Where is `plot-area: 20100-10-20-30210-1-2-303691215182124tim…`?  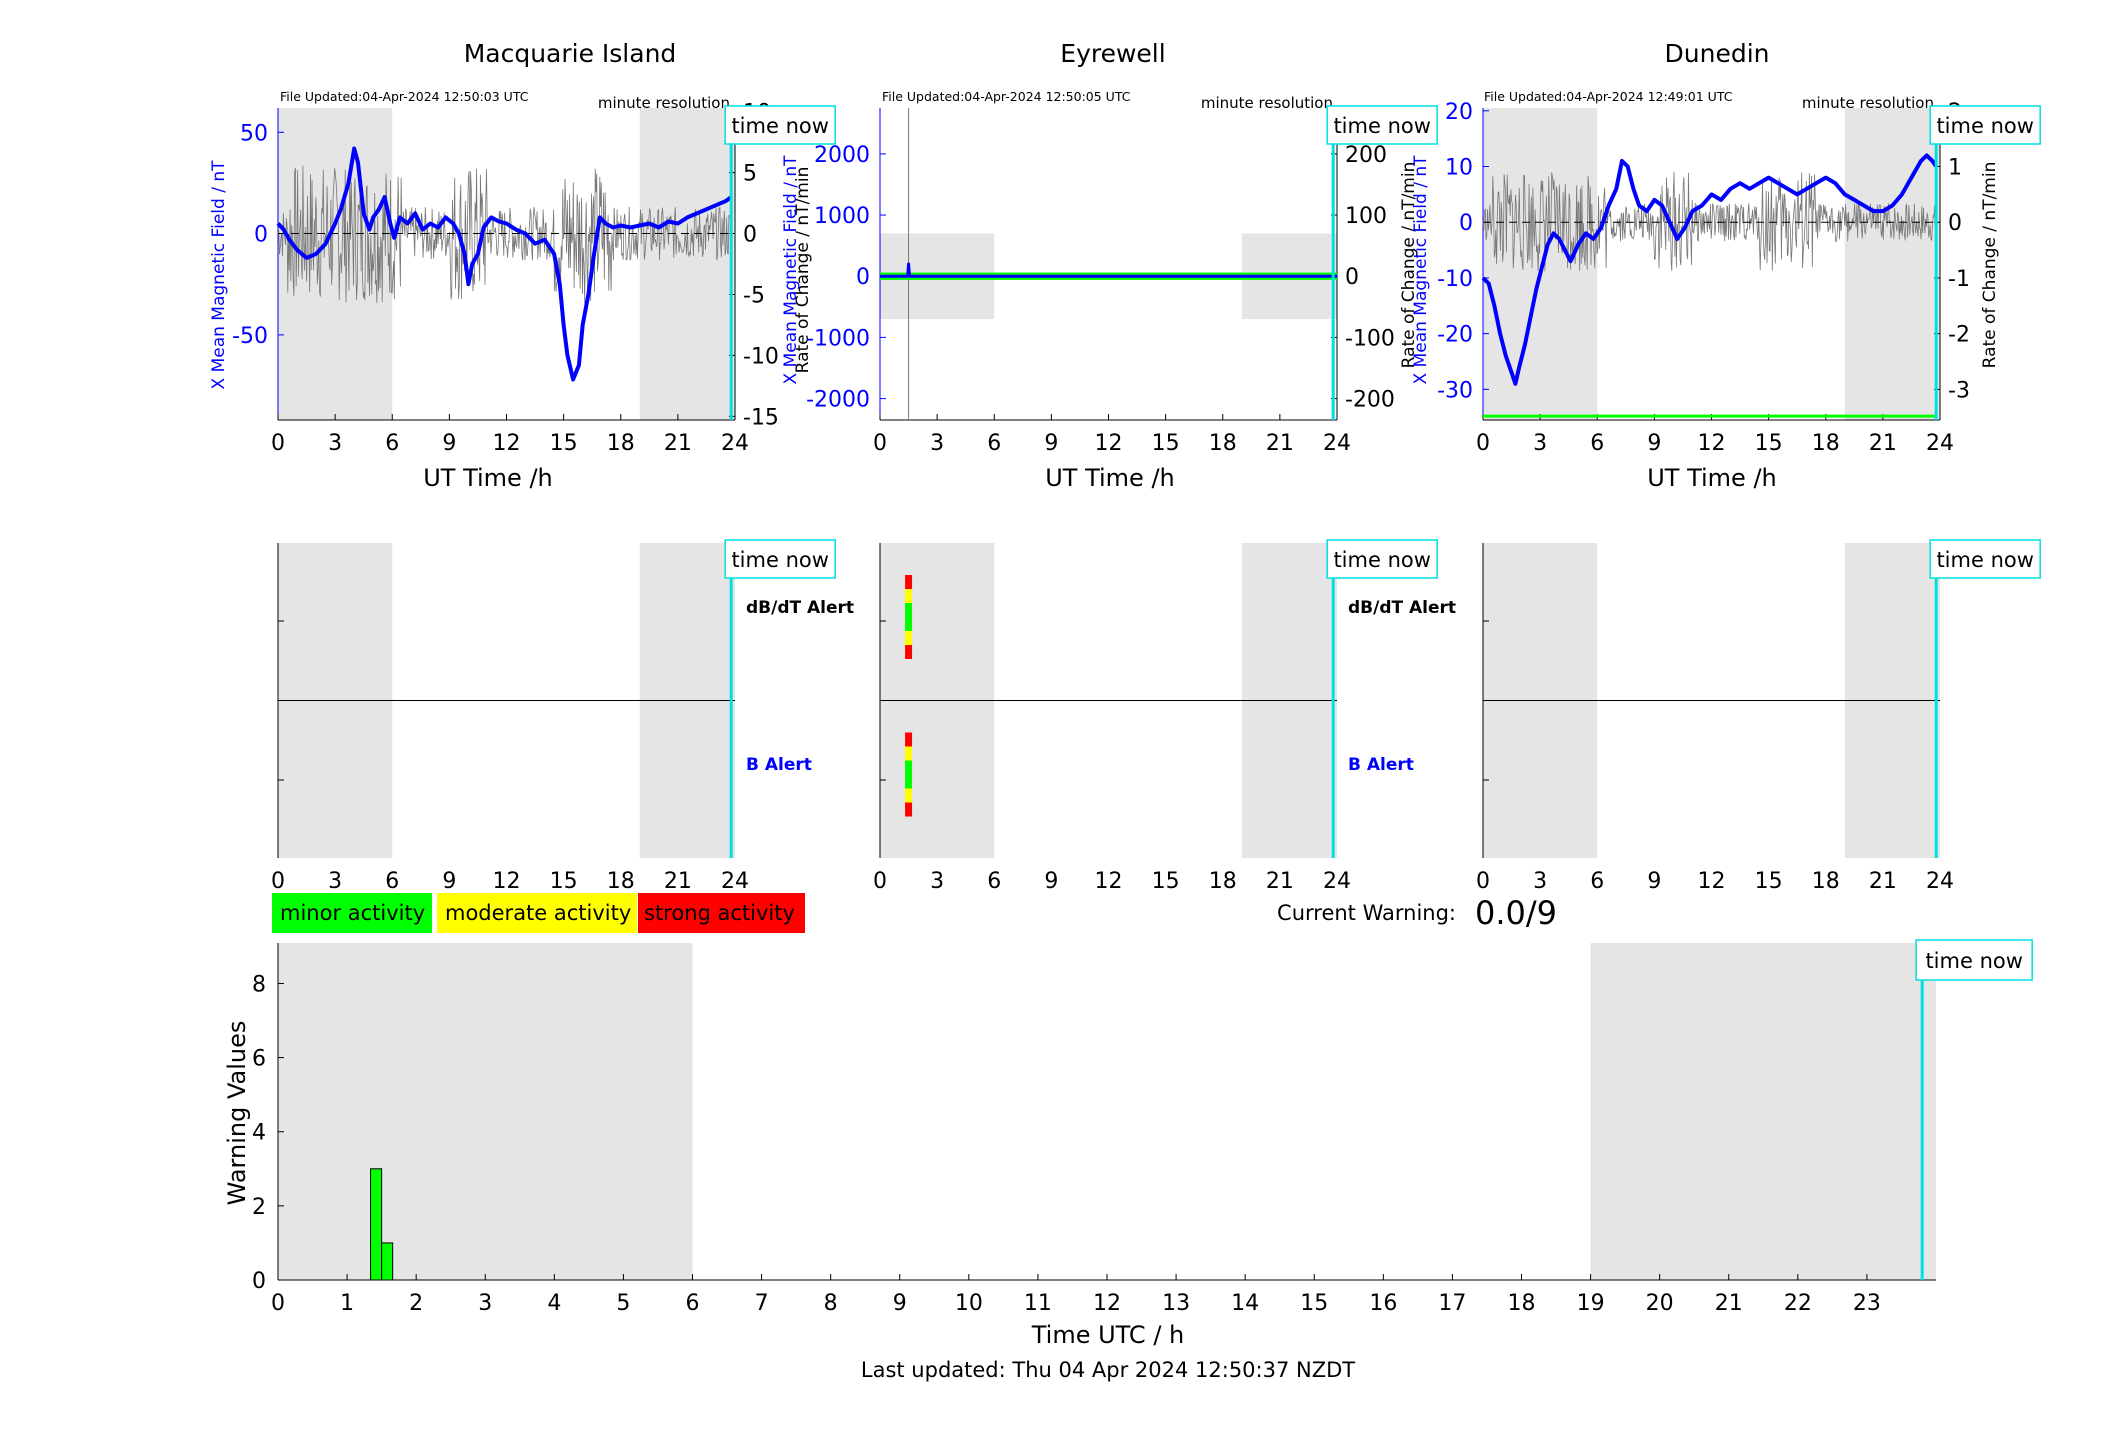 plot-area: 20100-10-20-30210-1-2-303691215182124tim… is located at coordinates (1739, 278).